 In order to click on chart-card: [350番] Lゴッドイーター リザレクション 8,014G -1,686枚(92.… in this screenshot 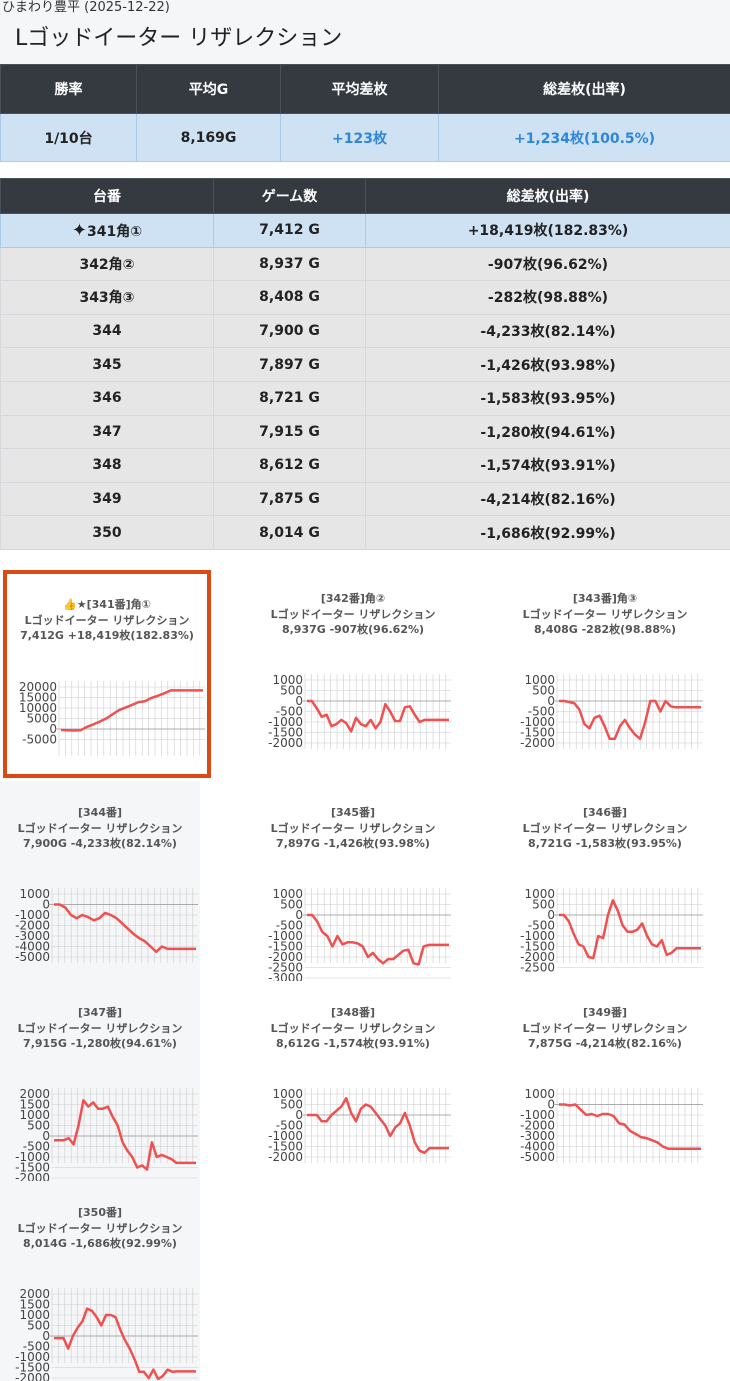, I will do `click(100, 1281)`.